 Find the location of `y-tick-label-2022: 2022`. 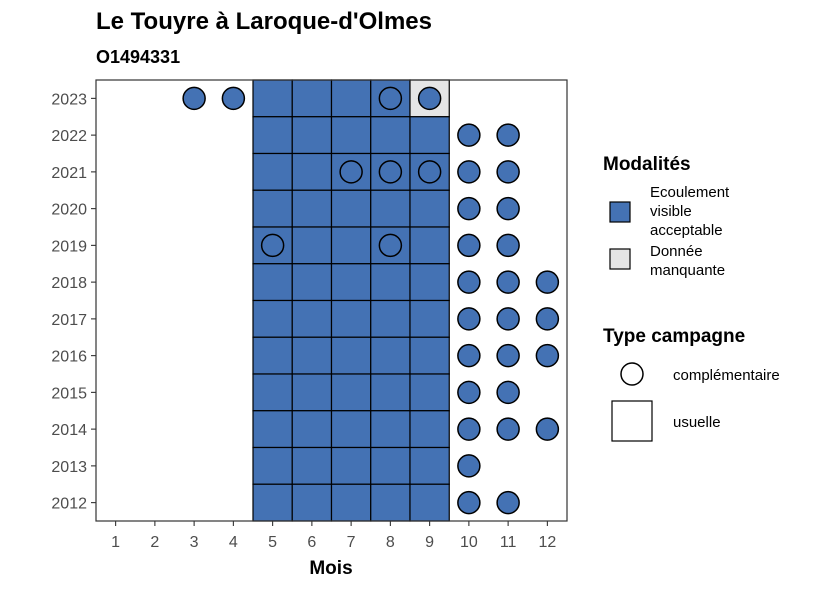

y-tick-label-2022: 2022 is located at coordinates (69, 136).